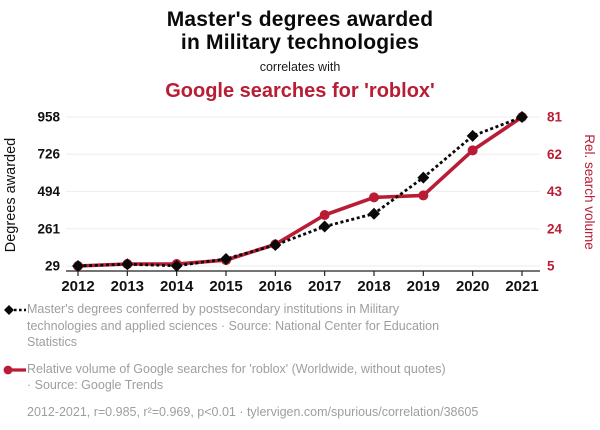 The image size is (600, 430). What do you see at coordinates (300, 42) in the screenshot?
I see `title-line-2: in Military technologies` at bounding box center [300, 42].